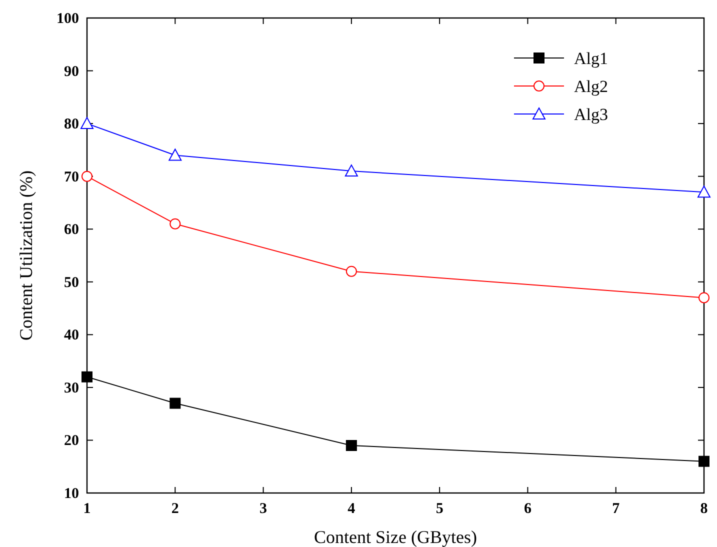  Describe the element at coordinates (71, 494) in the screenshot. I see `y-tick-label: 10` at that location.